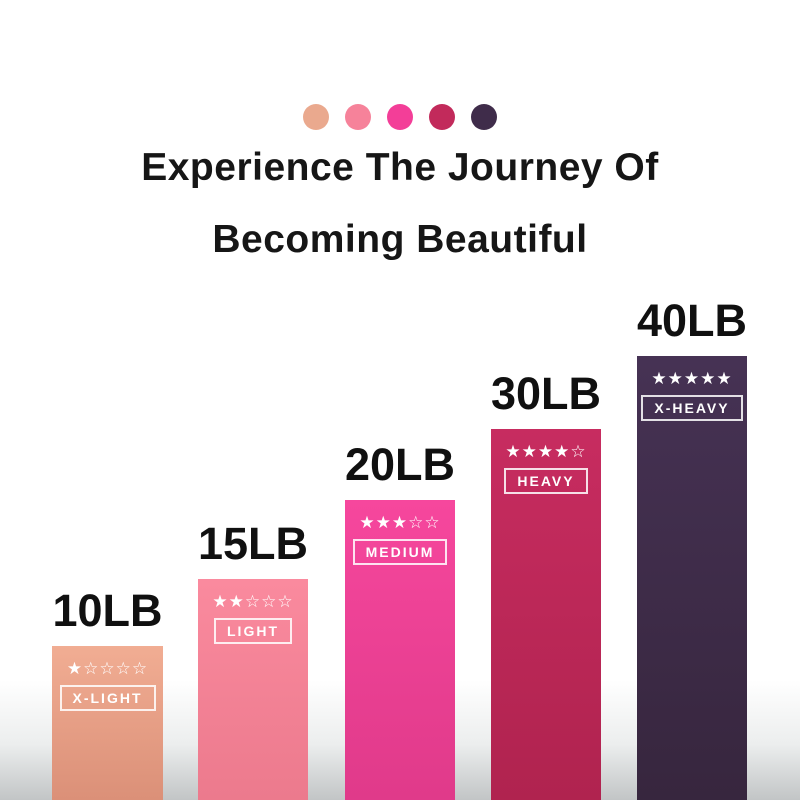  What do you see at coordinates (253, 543) in the screenshot?
I see `bar-weight-label: 15LB` at bounding box center [253, 543].